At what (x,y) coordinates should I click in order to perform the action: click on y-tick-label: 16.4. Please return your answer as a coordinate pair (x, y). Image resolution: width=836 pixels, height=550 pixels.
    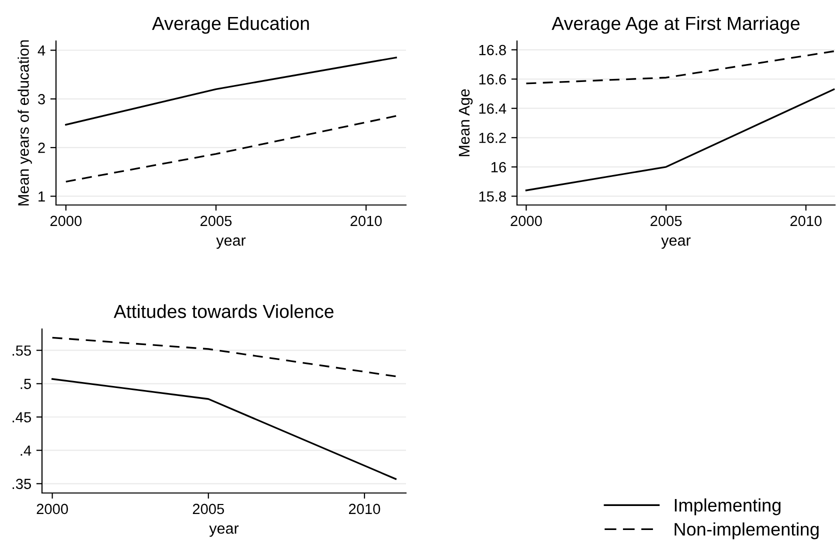
    Looking at the image, I should click on (492, 108).